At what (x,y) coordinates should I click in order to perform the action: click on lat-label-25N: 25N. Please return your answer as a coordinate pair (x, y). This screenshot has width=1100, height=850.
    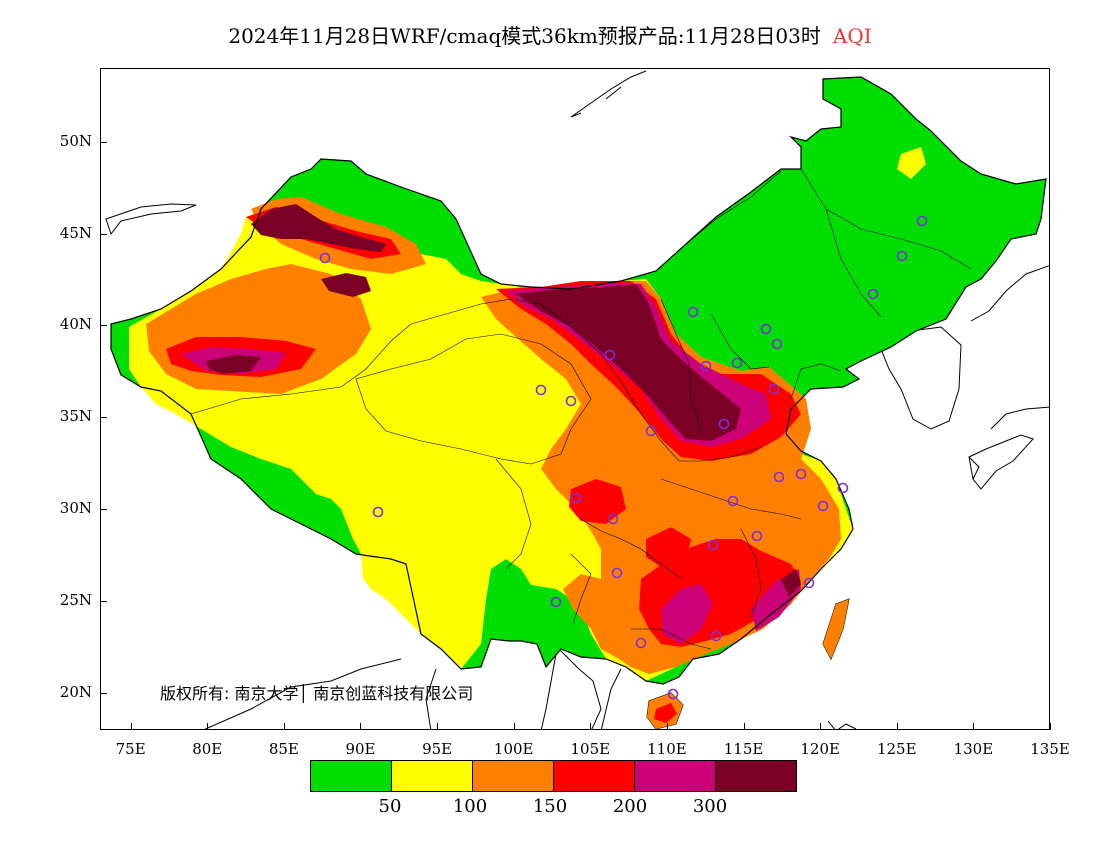
    Looking at the image, I should click on (75, 600).